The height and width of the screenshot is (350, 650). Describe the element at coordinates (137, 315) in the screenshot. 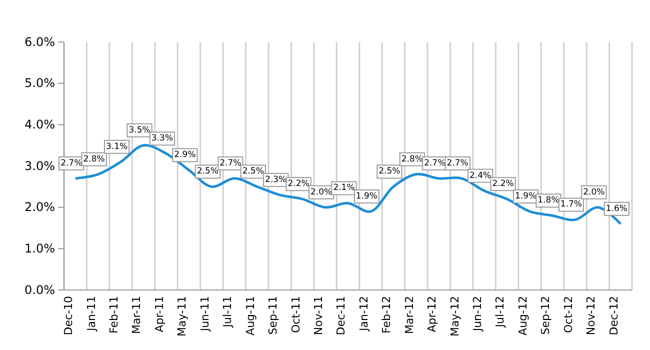

I see `x-tick-label: Mar-11` at that location.